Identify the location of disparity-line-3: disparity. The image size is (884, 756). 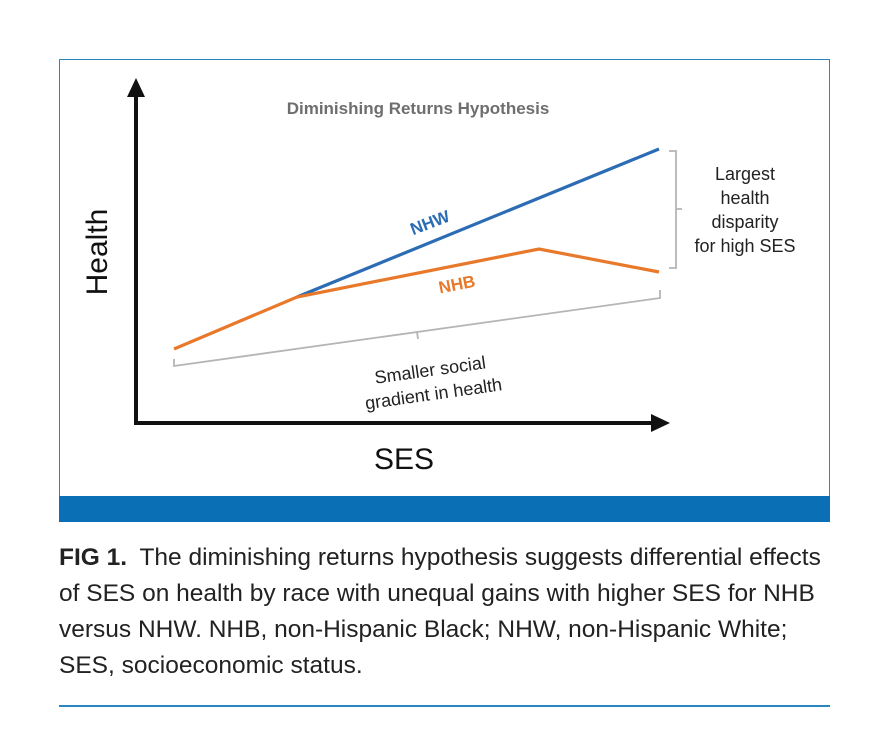
(744, 222).